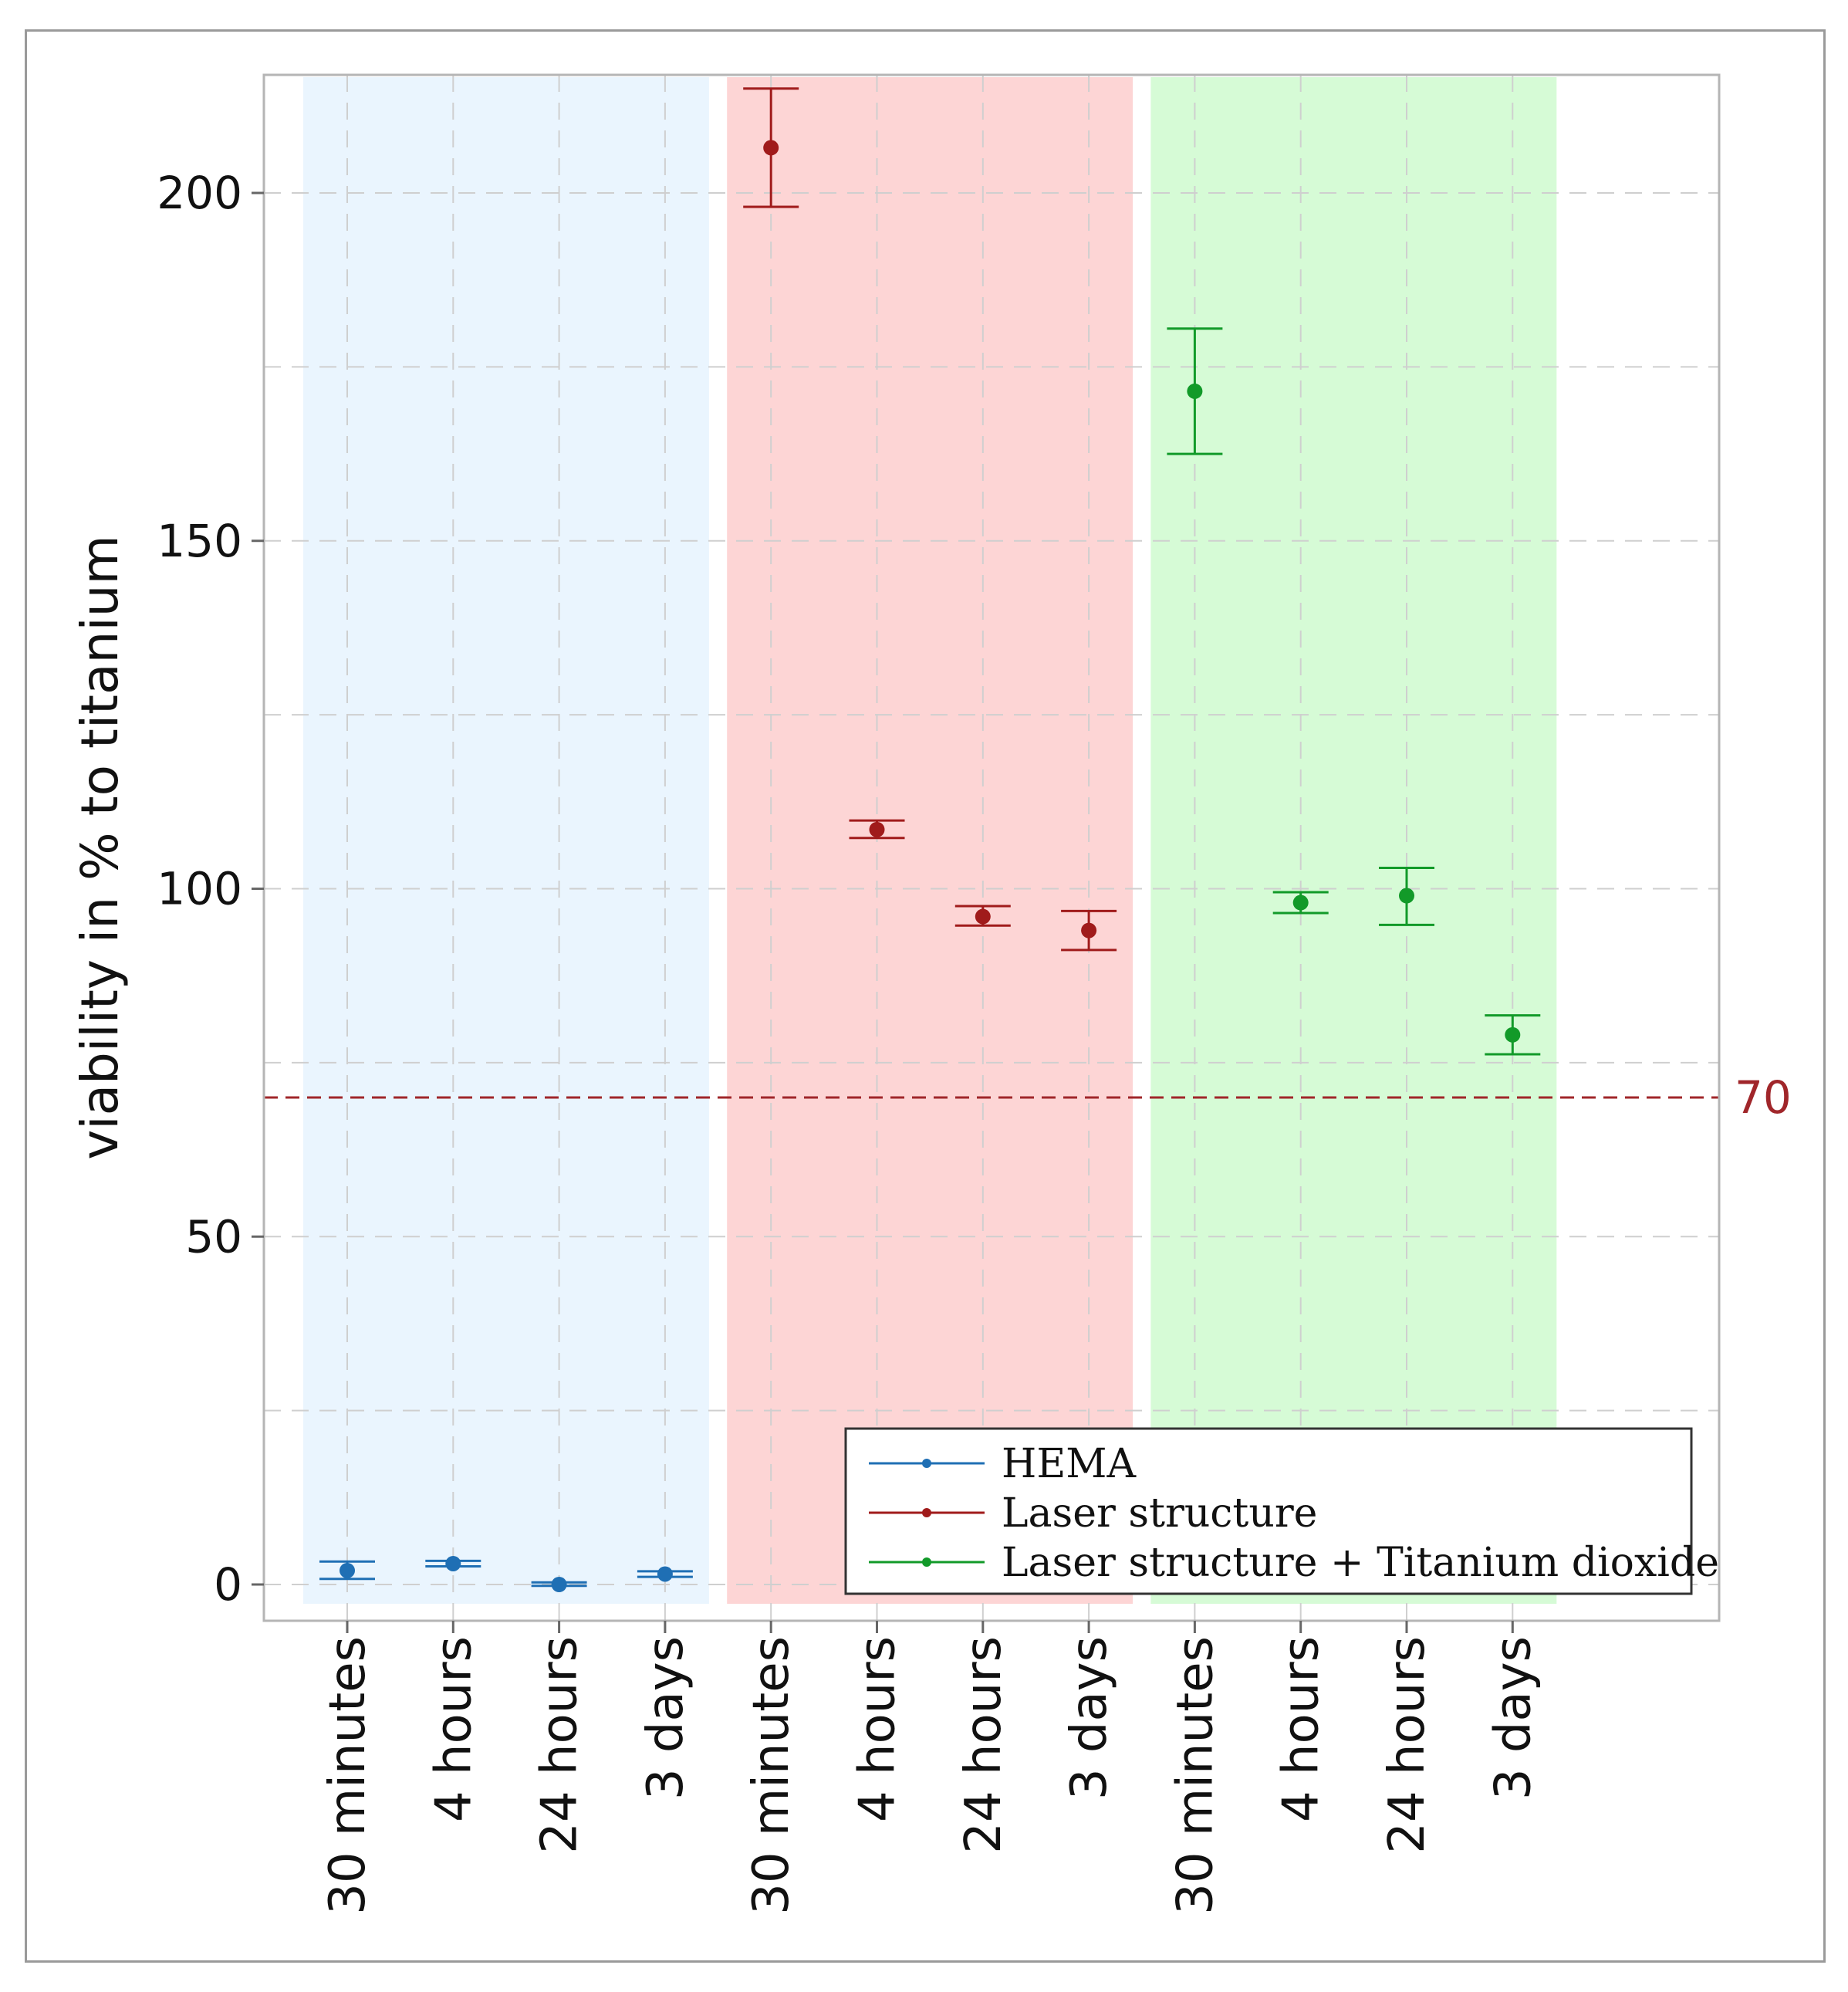 Image resolution: width=1848 pixels, height=1992 pixels. I want to click on legend-box, so click(1268, 1511).